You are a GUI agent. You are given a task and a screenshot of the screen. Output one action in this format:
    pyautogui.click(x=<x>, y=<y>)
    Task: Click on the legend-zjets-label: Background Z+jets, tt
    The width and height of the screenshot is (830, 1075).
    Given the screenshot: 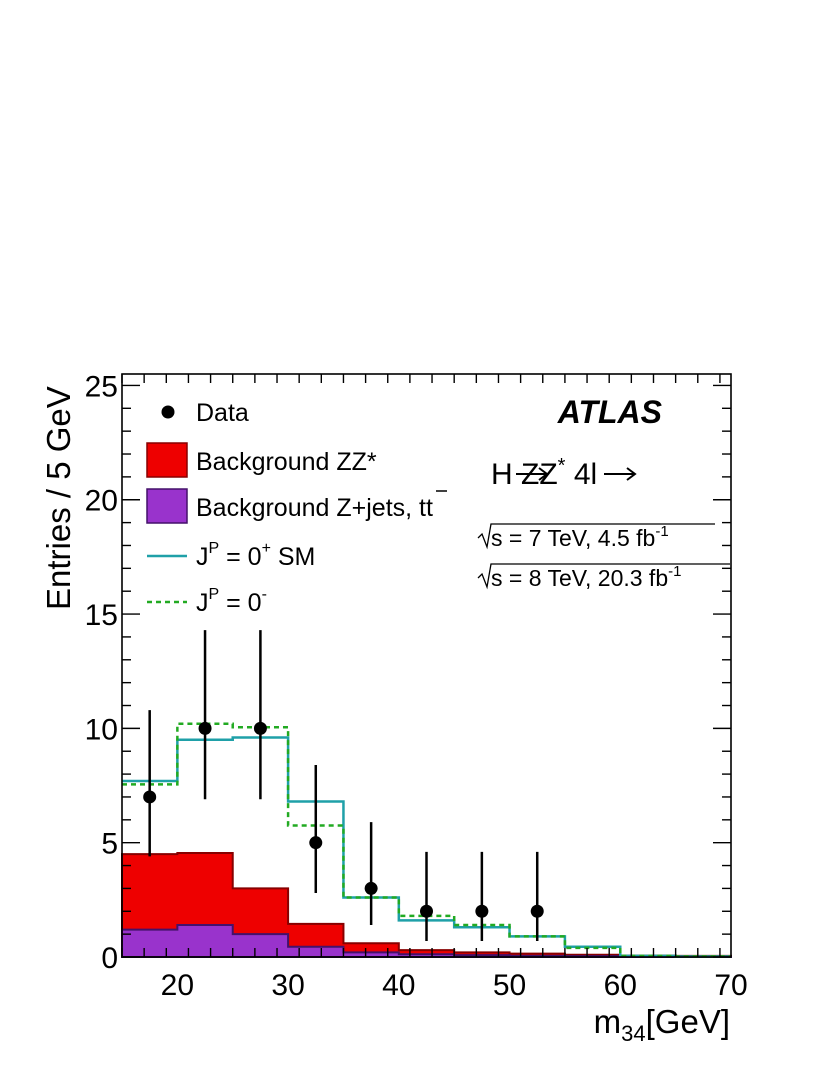 What is the action you would take?
    pyautogui.click(x=314, y=508)
    